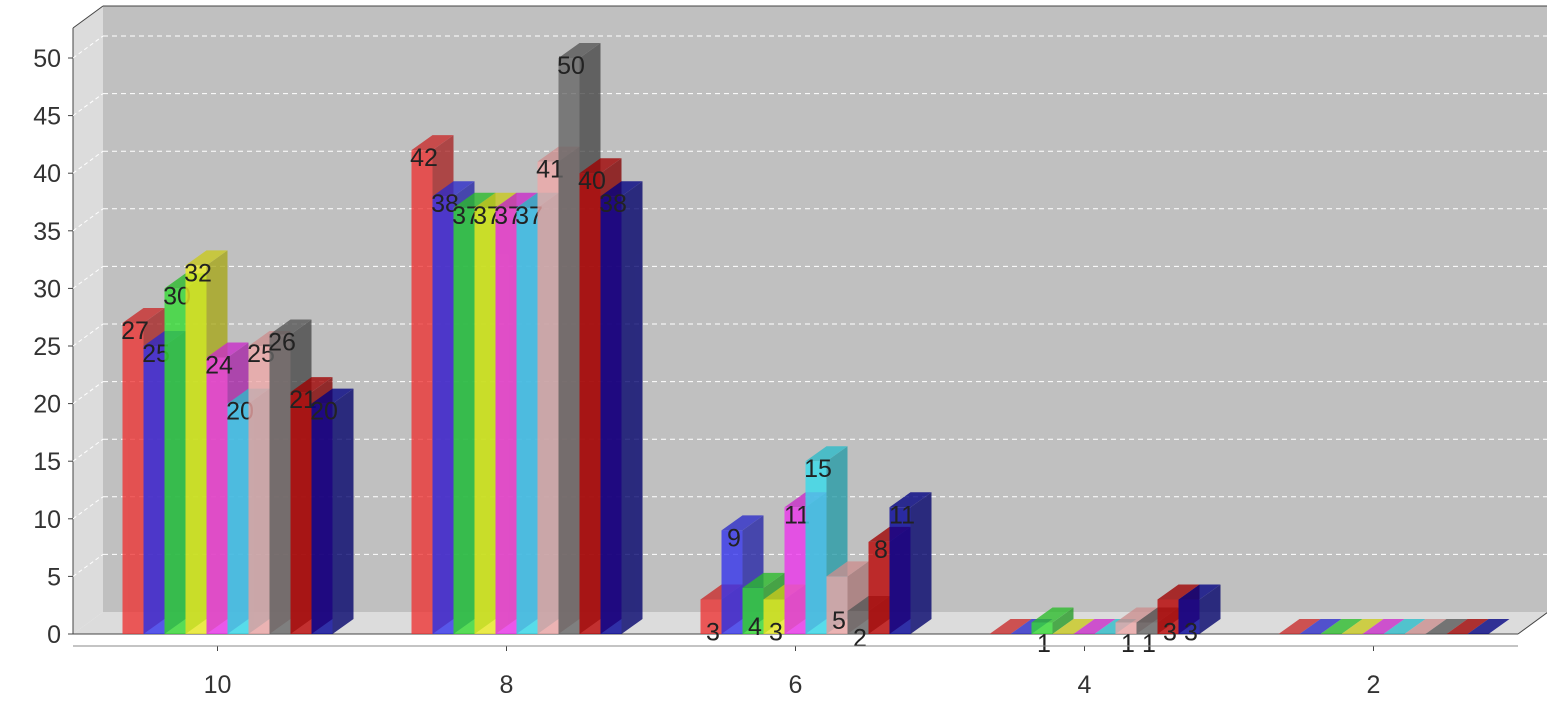  I want to click on y-tick-label: 0, so click(54, 635).